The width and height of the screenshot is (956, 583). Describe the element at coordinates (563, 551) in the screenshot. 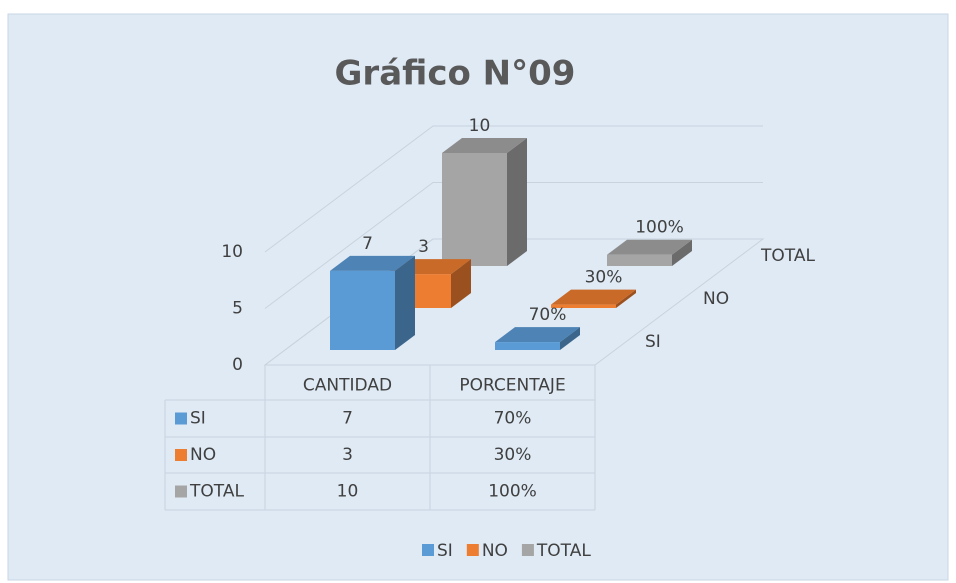

I see `legend-label: TOTAL` at that location.